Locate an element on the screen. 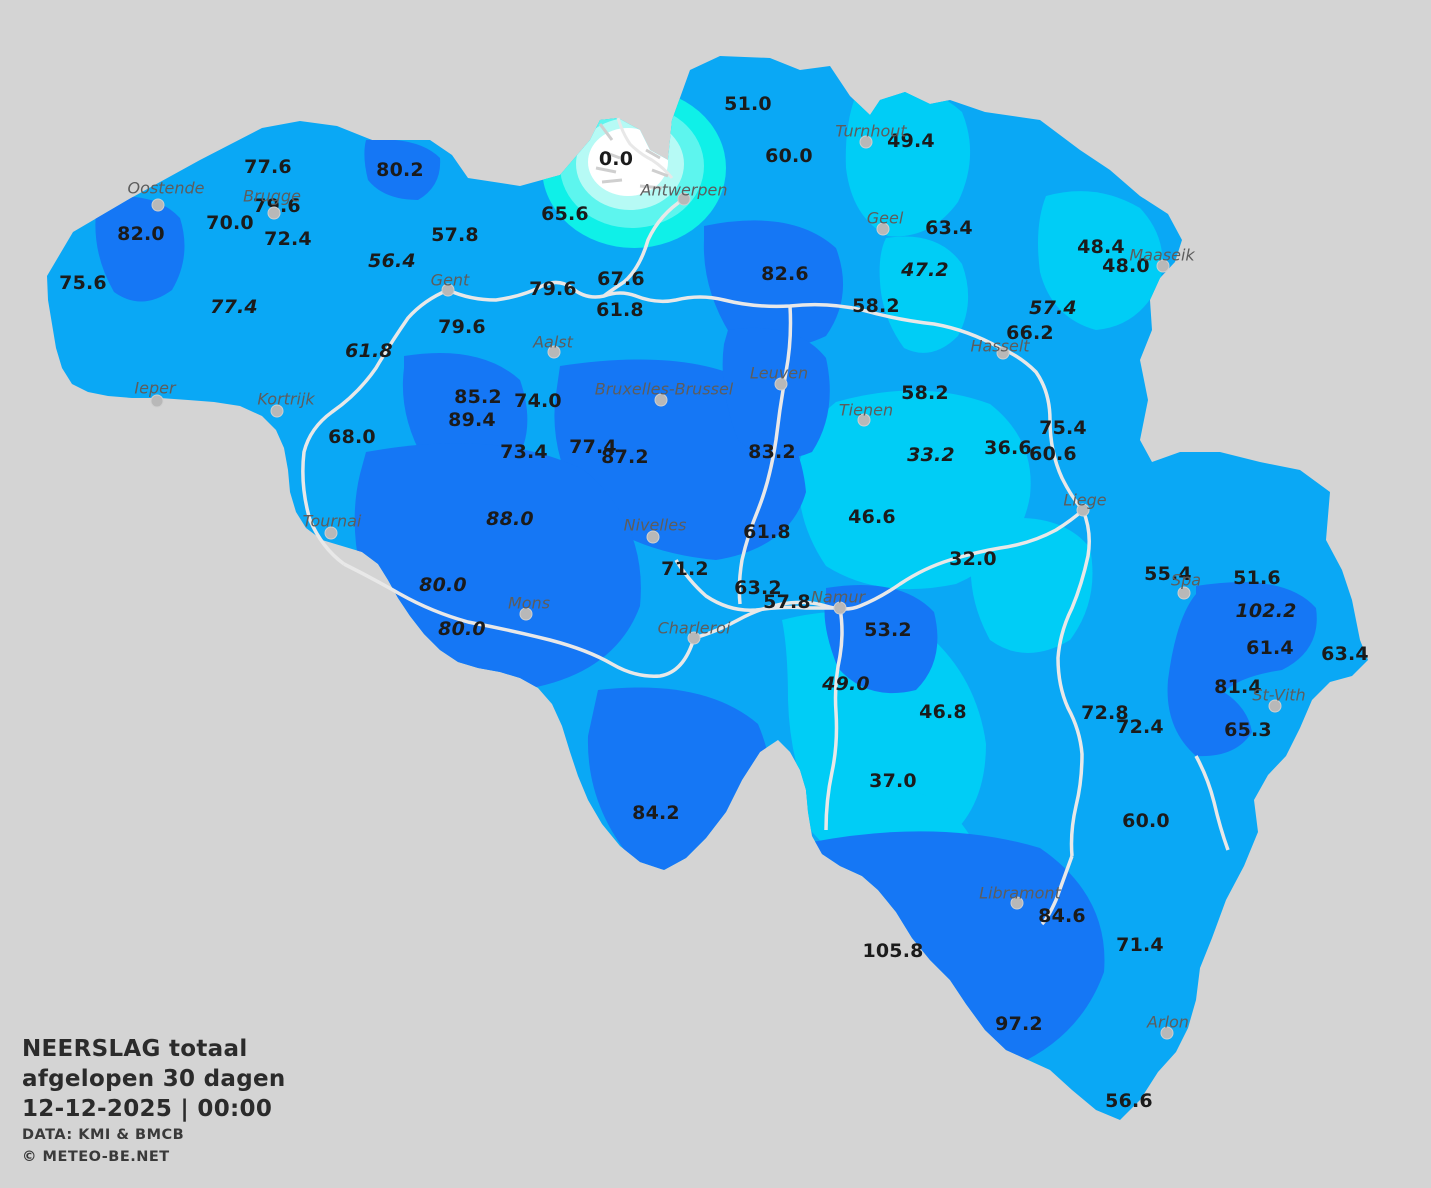 This screenshot has width=1431, height=1188. blue-region-zeebrugge is located at coordinates (402, 169).